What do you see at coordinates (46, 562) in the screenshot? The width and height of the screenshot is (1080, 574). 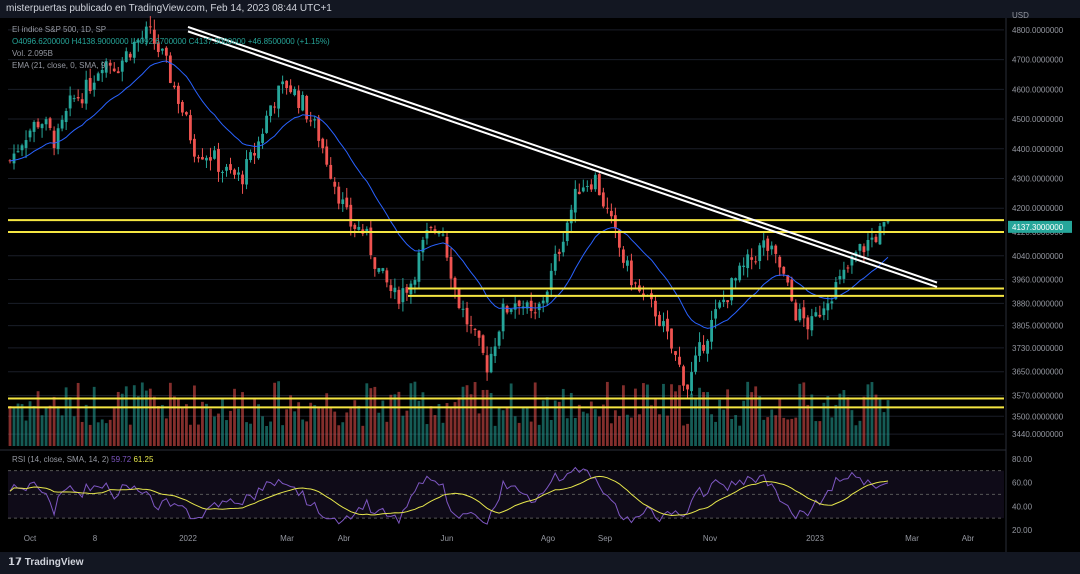 I see `tradingview-brand: 𝟭𝟳 TradingView` at bounding box center [46, 562].